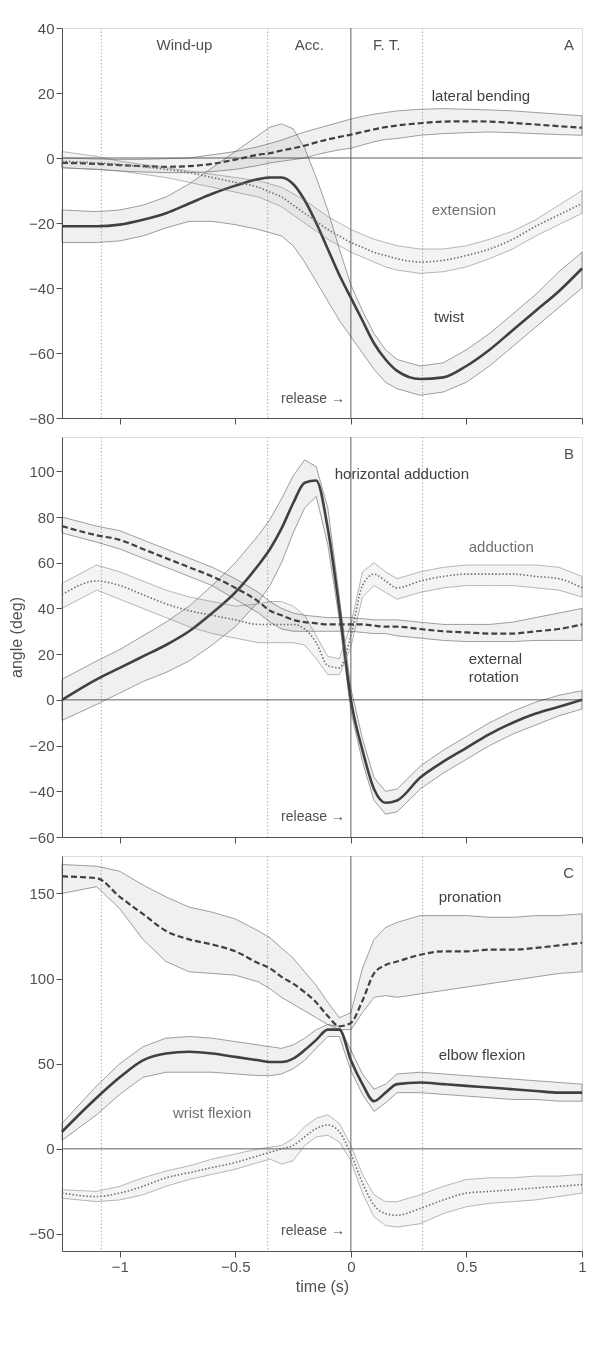 The height and width of the screenshot is (1364, 613). What do you see at coordinates (501, 546) in the screenshot?
I see `series-label: adduction` at bounding box center [501, 546].